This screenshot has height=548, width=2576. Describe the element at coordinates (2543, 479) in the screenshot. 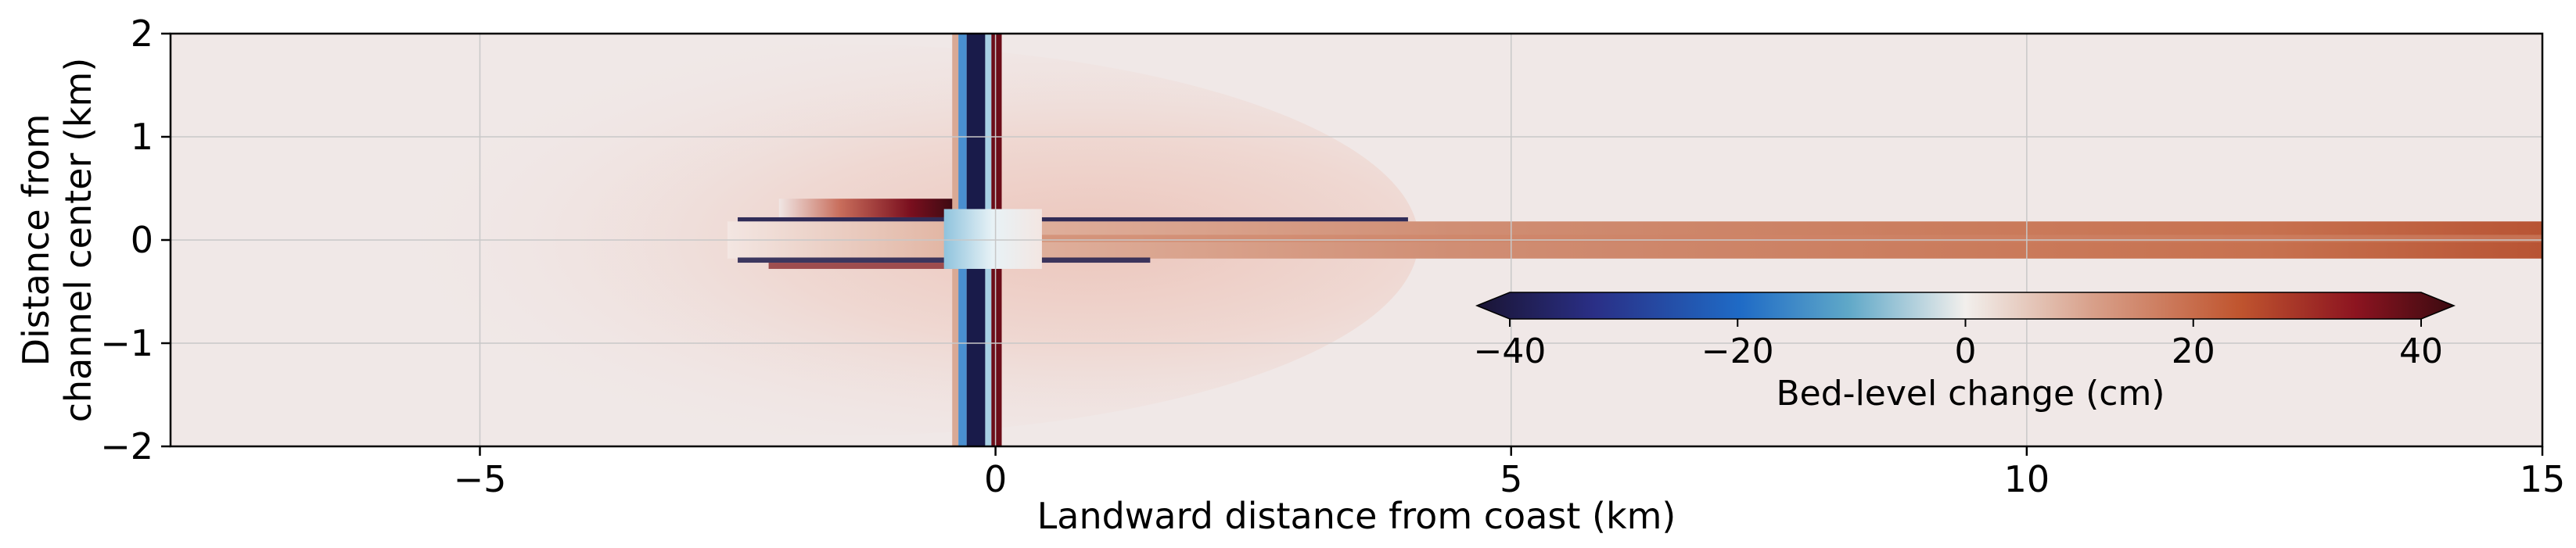

I see `x-tick-label: 15` at that location.